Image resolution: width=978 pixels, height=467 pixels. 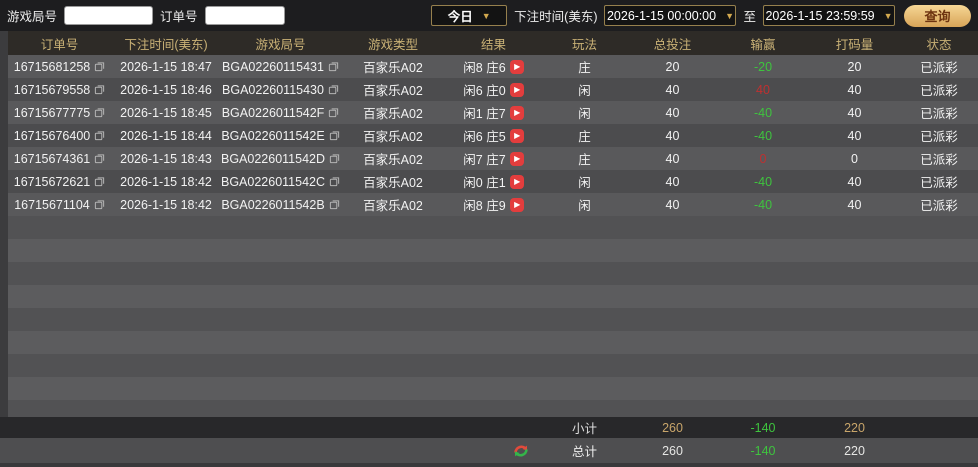 What do you see at coordinates (166, 158) in the screenshot?
I see `bet-time-cell: 2026-1-15 18:43` at bounding box center [166, 158].